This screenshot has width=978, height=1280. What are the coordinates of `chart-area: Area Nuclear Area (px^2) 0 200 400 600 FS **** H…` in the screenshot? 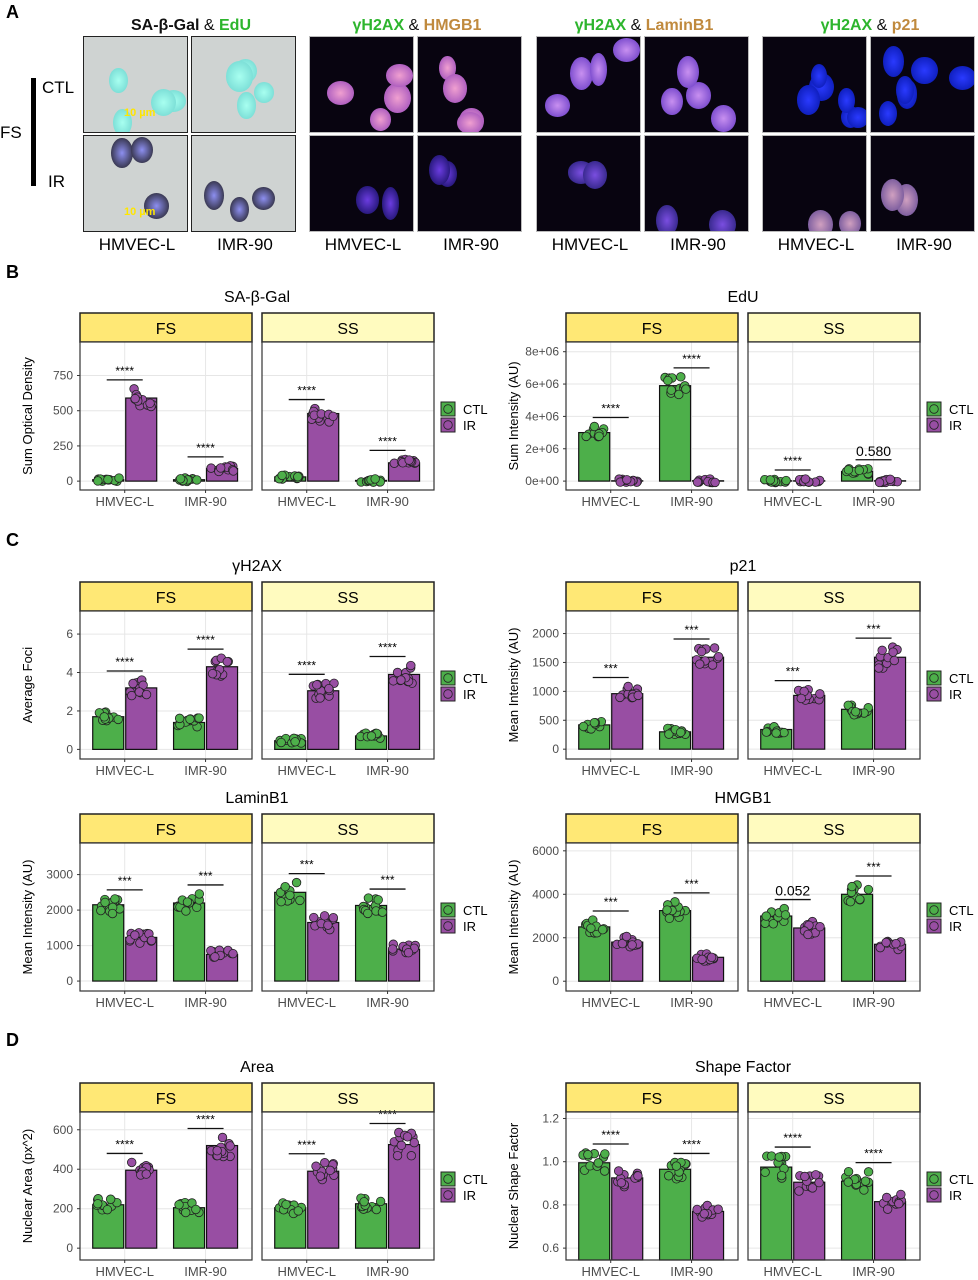 It's located at (246, 1167).